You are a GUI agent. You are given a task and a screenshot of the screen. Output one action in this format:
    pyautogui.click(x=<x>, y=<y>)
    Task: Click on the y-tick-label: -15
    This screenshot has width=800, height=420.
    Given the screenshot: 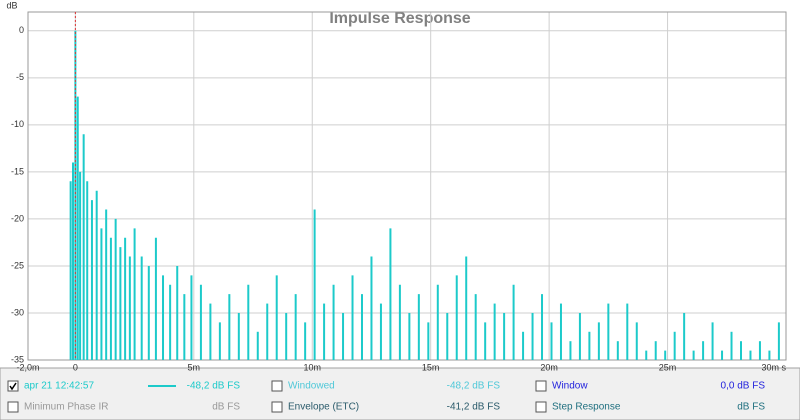 What is the action you would take?
    pyautogui.click(x=17, y=171)
    